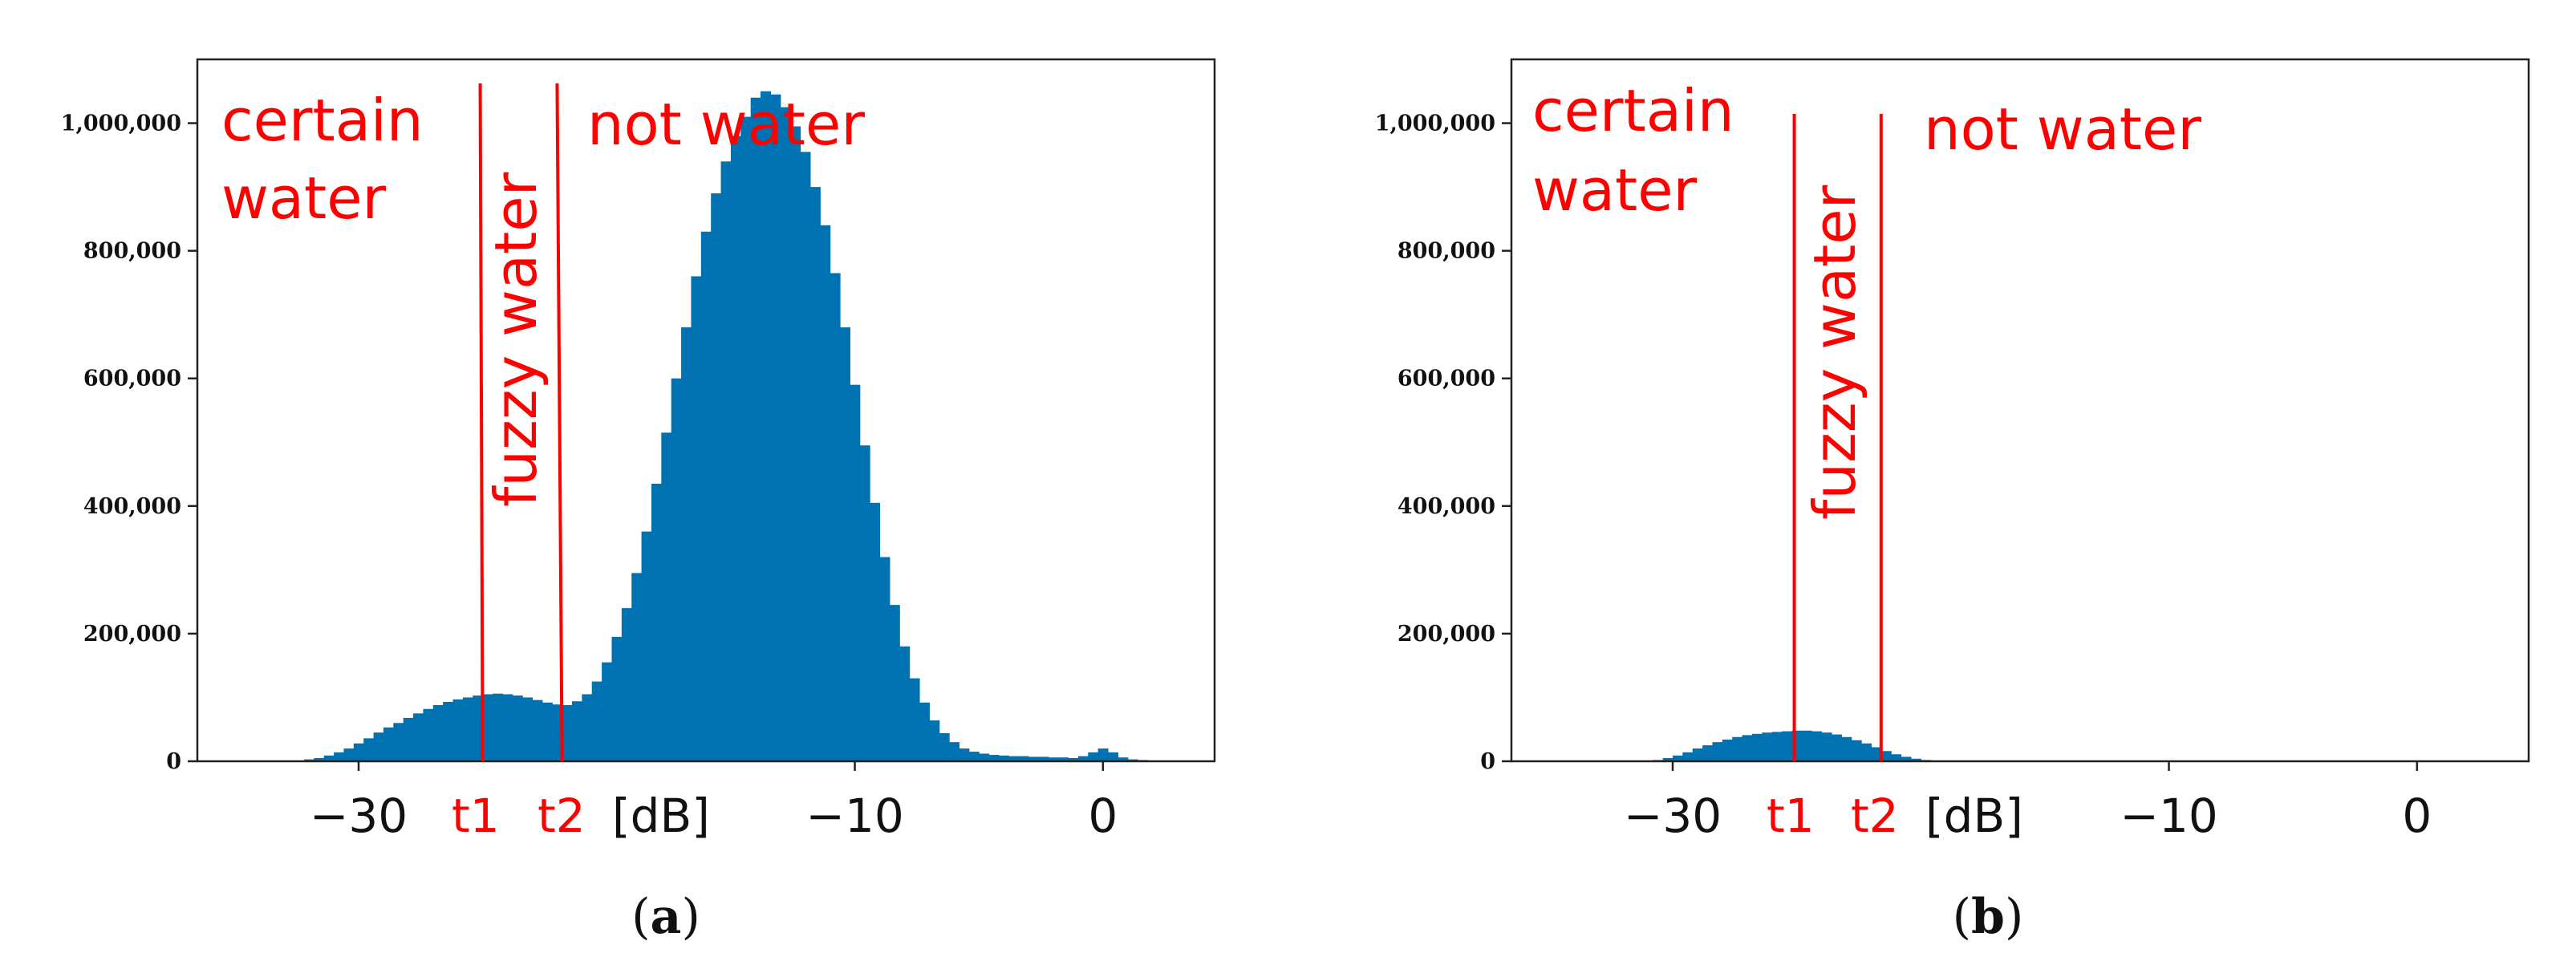  Describe the element at coordinates (1834, 352) in the screenshot. I see `fuzzy-water-label-b: fuzzy water` at that location.